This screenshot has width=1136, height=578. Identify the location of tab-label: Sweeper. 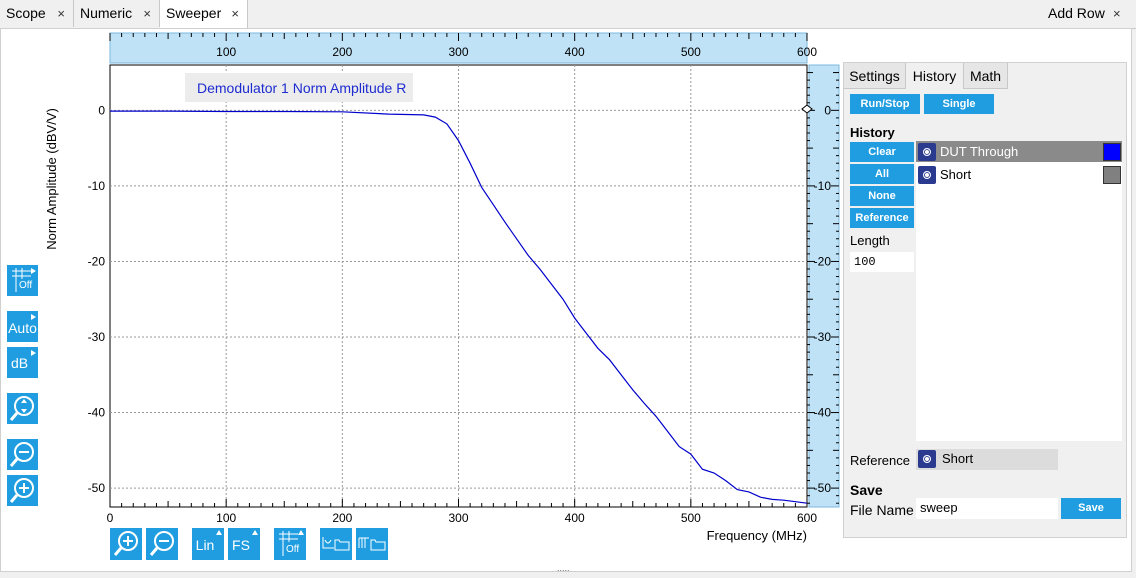
(194, 13).